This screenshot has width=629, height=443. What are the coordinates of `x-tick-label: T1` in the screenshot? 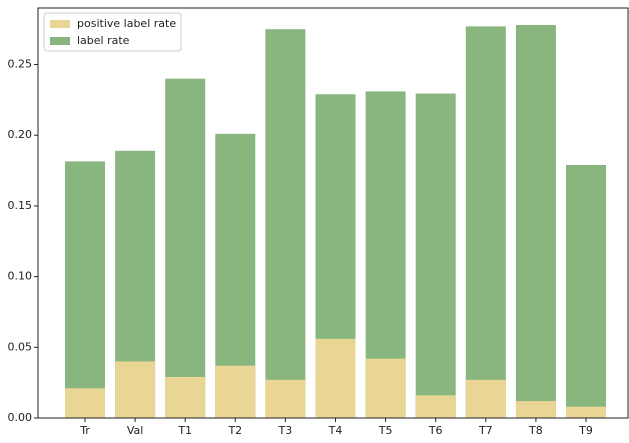 It's located at (184, 430).